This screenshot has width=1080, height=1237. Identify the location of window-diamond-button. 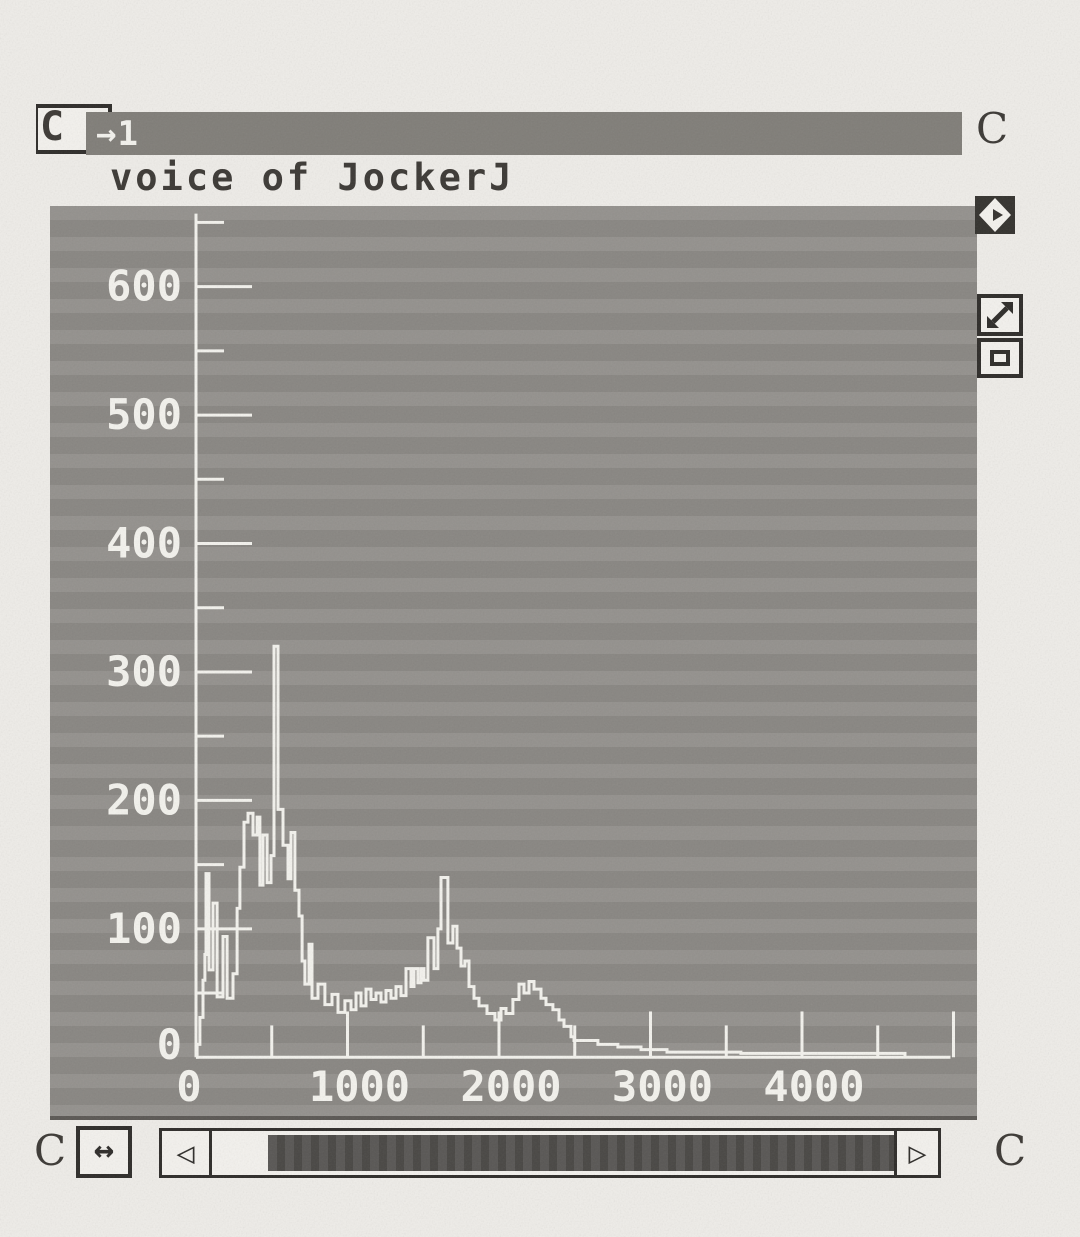
(995, 215).